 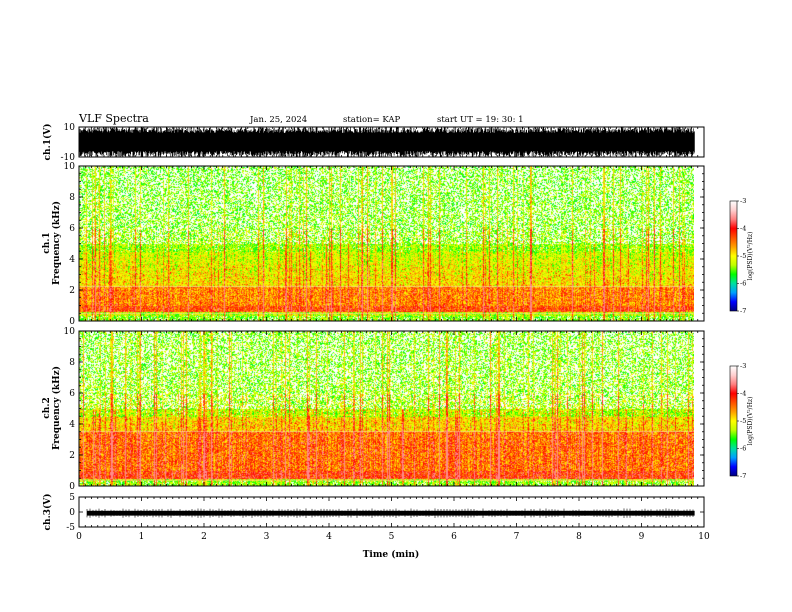 I want to click on station-label: station= KAP, so click(x=372, y=120).